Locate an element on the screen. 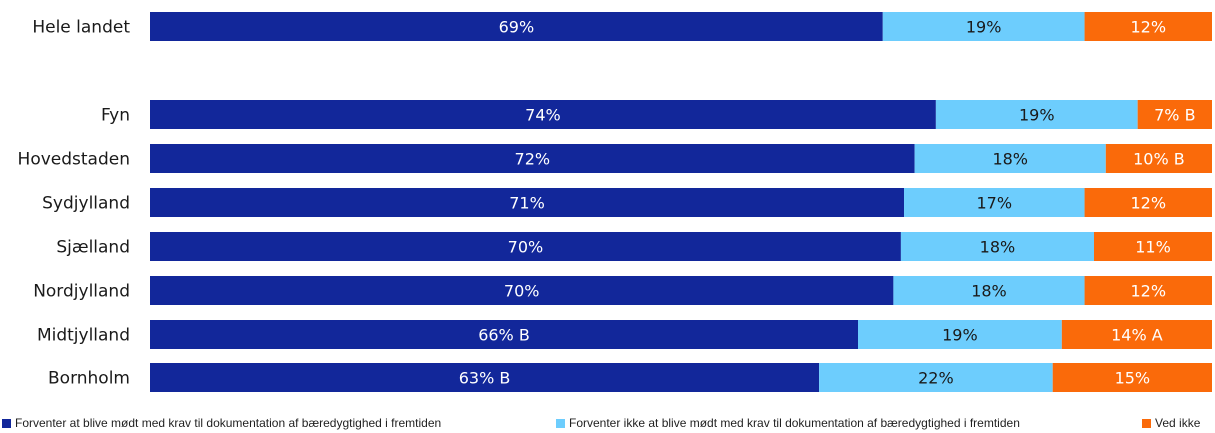  data-label-sydjylland-series-3: 12% is located at coordinates (1148, 203).